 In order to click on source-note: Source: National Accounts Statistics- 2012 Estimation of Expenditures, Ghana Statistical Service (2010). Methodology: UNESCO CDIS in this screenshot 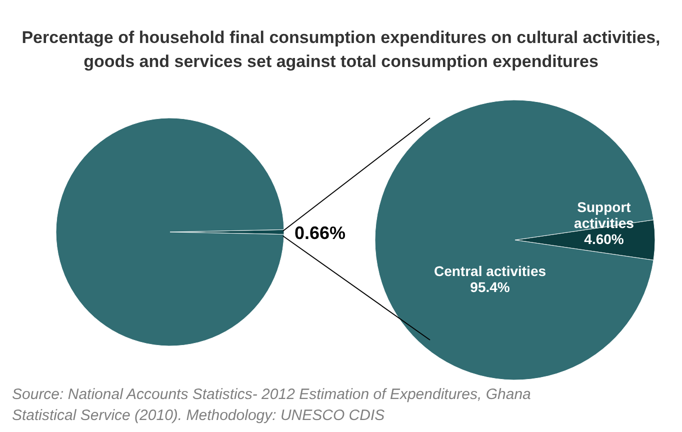, I will do `click(271, 405)`.